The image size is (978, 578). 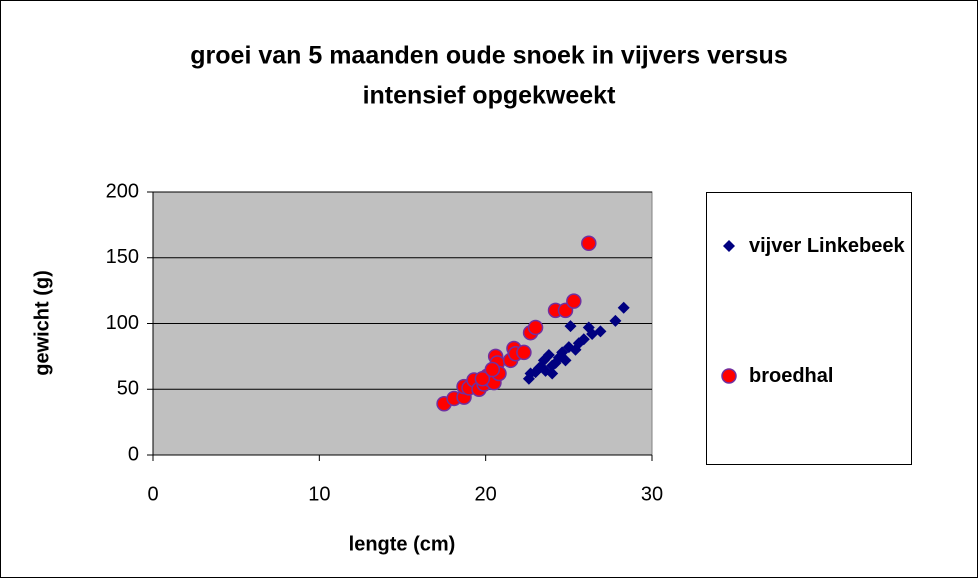 What do you see at coordinates (652, 494) in the screenshot?
I see `x-tick-label: 30` at bounding box center [652, 494].